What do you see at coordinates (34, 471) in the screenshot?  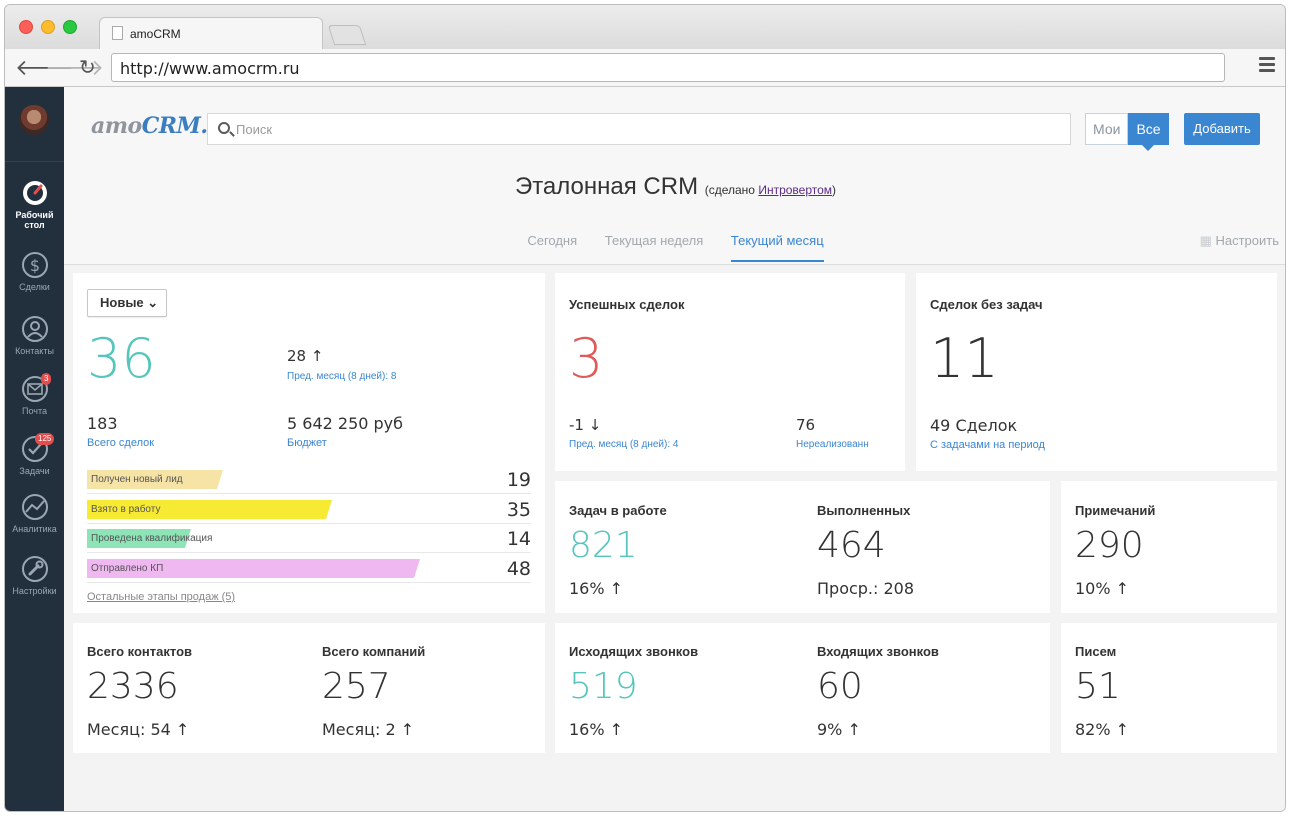 I see `sidebar-item-label: Задачи` at bounding box center [34, 471].